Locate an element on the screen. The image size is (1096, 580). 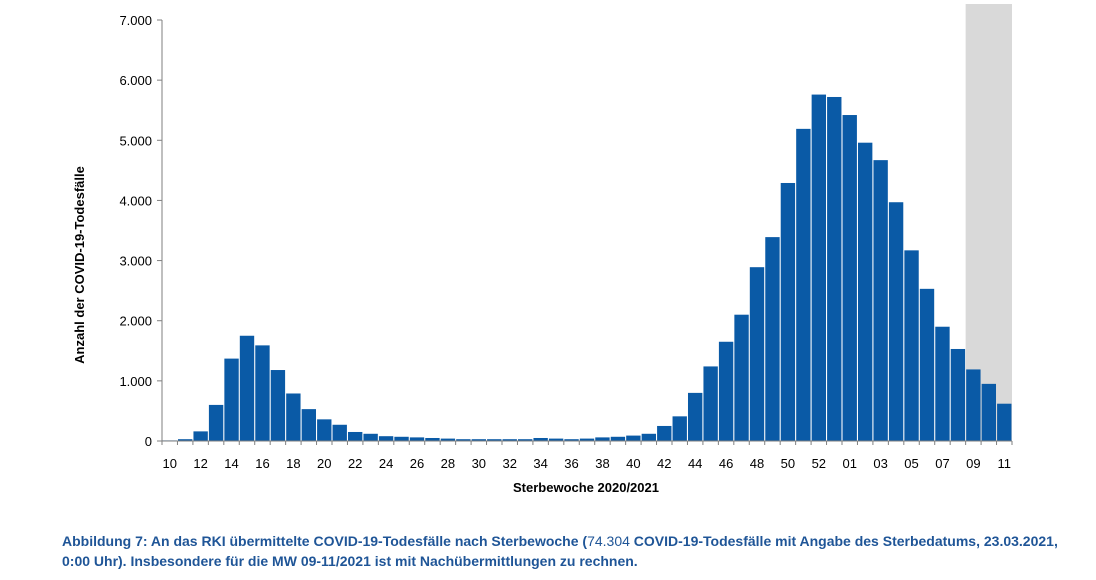
late-reporting-highlight is located at coordinates (988, 222).